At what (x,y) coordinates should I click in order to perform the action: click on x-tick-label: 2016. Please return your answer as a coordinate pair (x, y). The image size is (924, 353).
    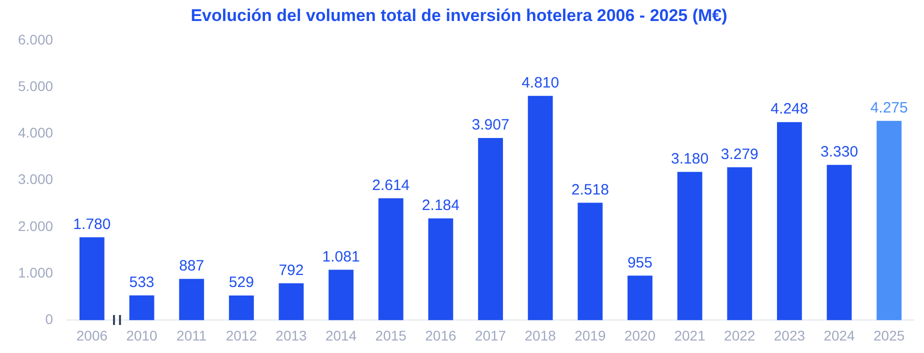
    Looking at the image, I should click on (440, 335).